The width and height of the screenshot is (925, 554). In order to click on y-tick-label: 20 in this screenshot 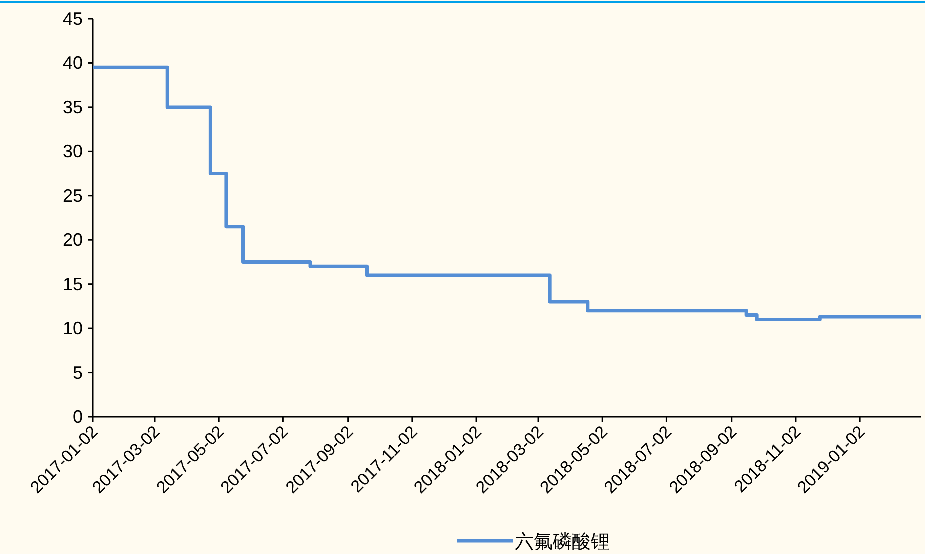, I will do `click(72, 240)`.